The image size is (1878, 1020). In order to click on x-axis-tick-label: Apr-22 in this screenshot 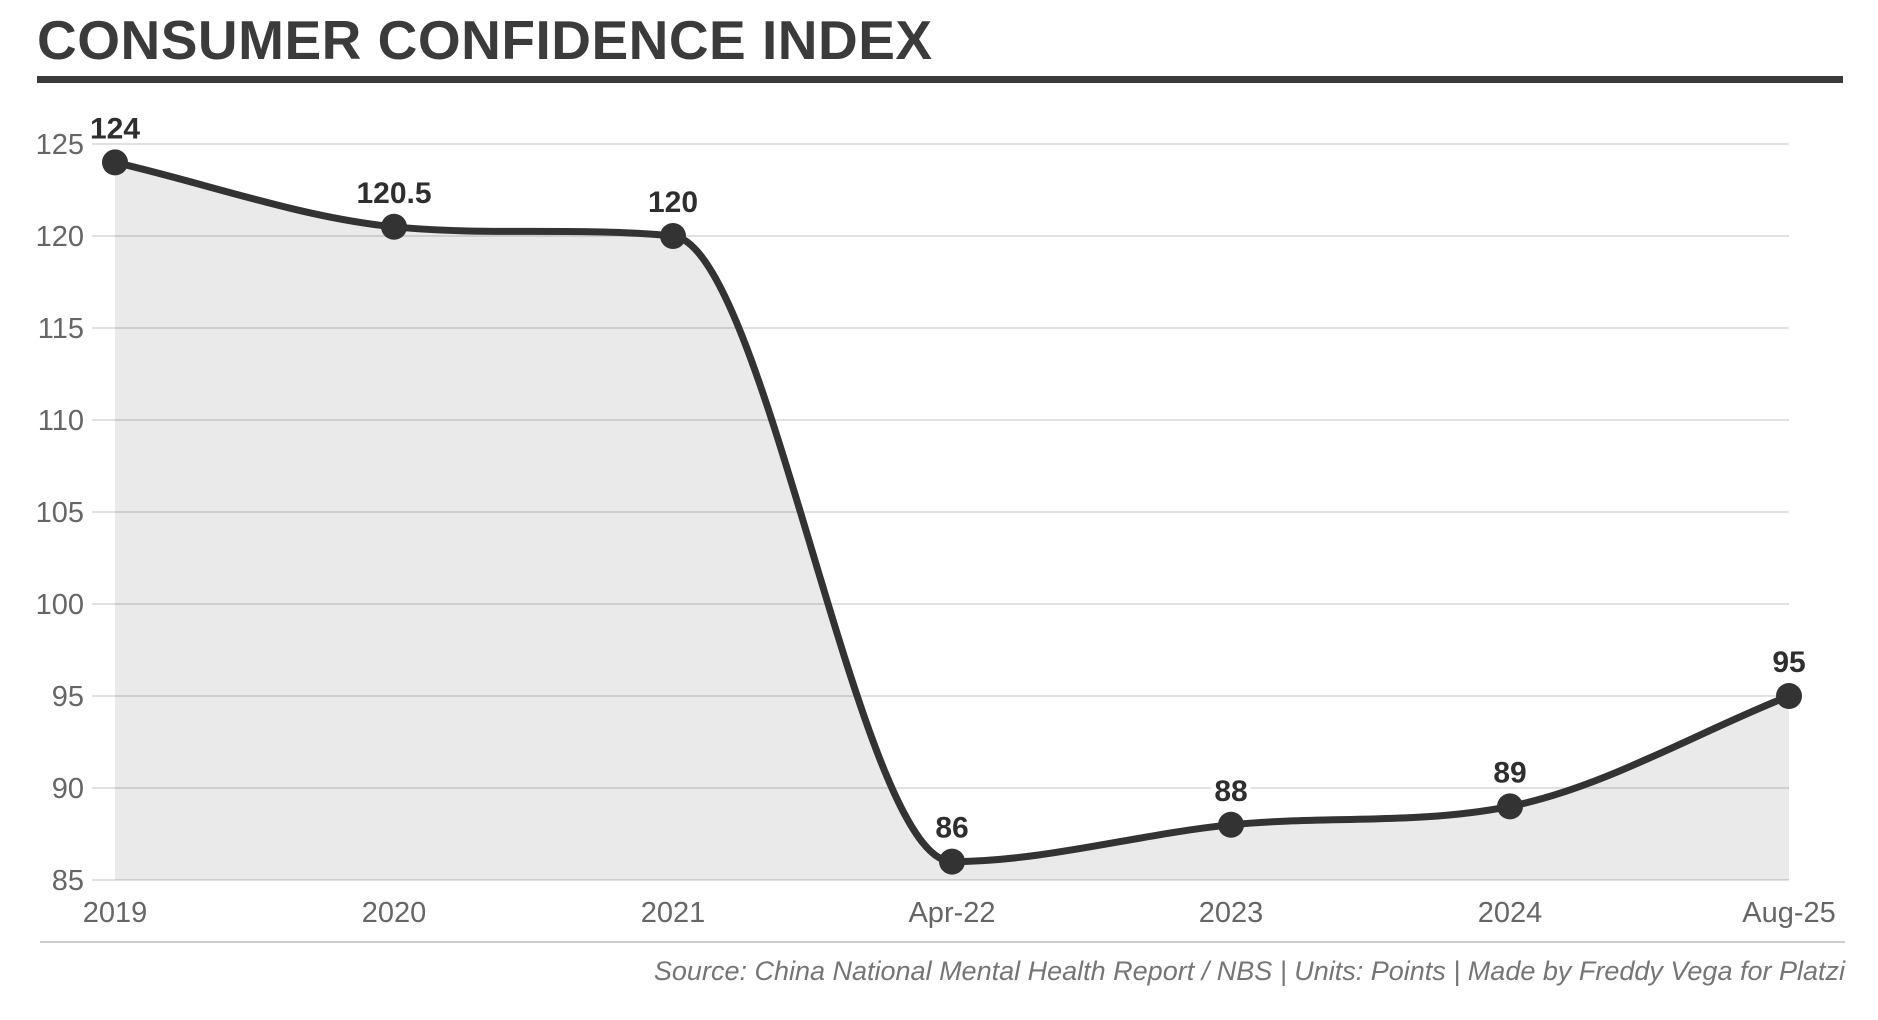, I will do `click(951, 913)`.